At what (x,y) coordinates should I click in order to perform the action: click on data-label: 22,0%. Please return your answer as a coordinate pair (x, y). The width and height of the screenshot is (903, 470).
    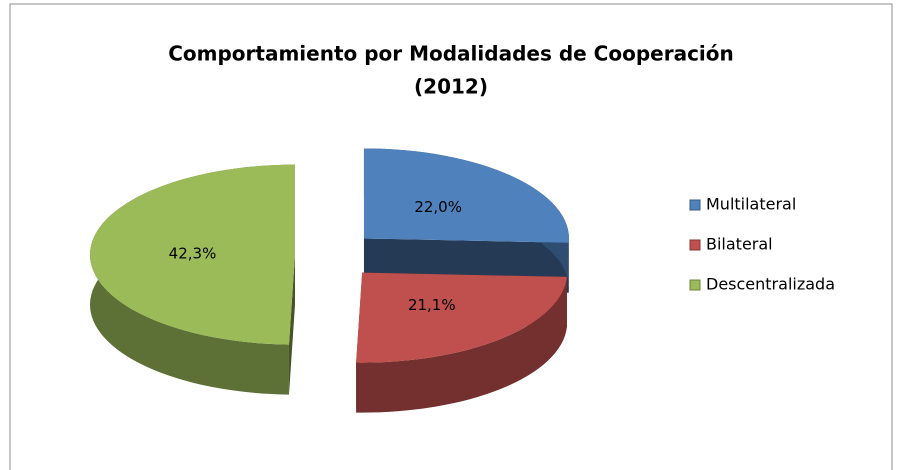
    Looking at the image, I should click on (438, 207).